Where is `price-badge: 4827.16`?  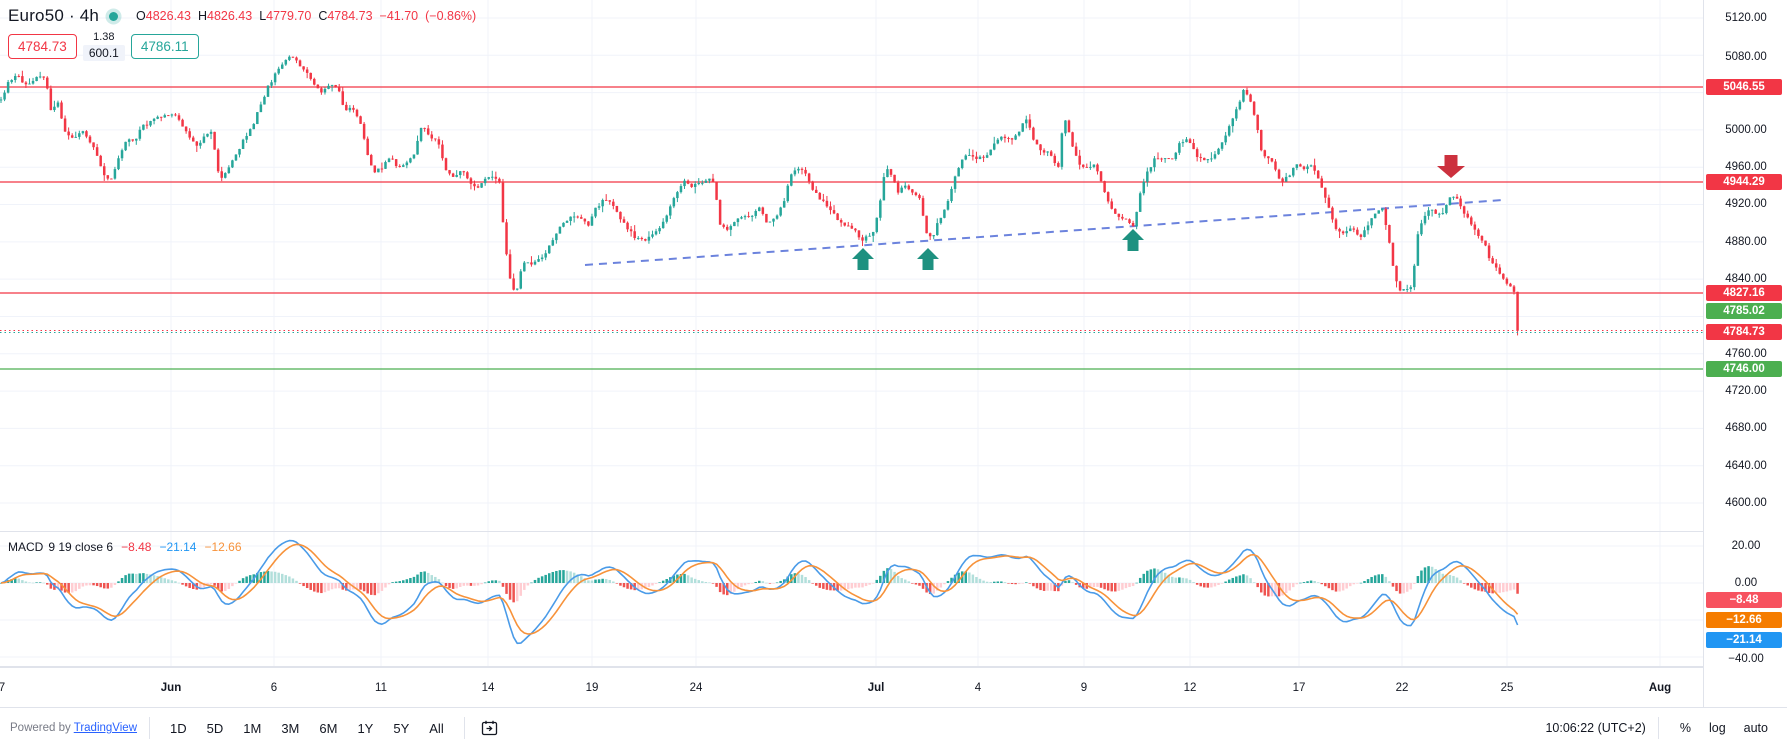
price-badge: 4827.16 is located at coordinates (1744, 293).